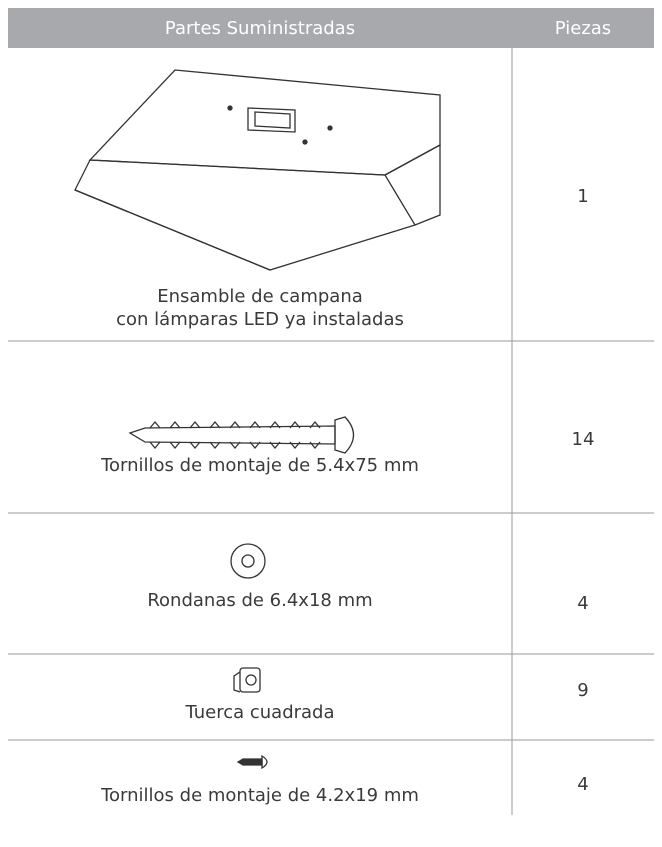 This screenshot has height=847, width=662. What do you see at coordinates (583, 439) in the screenshot?
I see `part-count: 14` at bounding box center [583, 439].